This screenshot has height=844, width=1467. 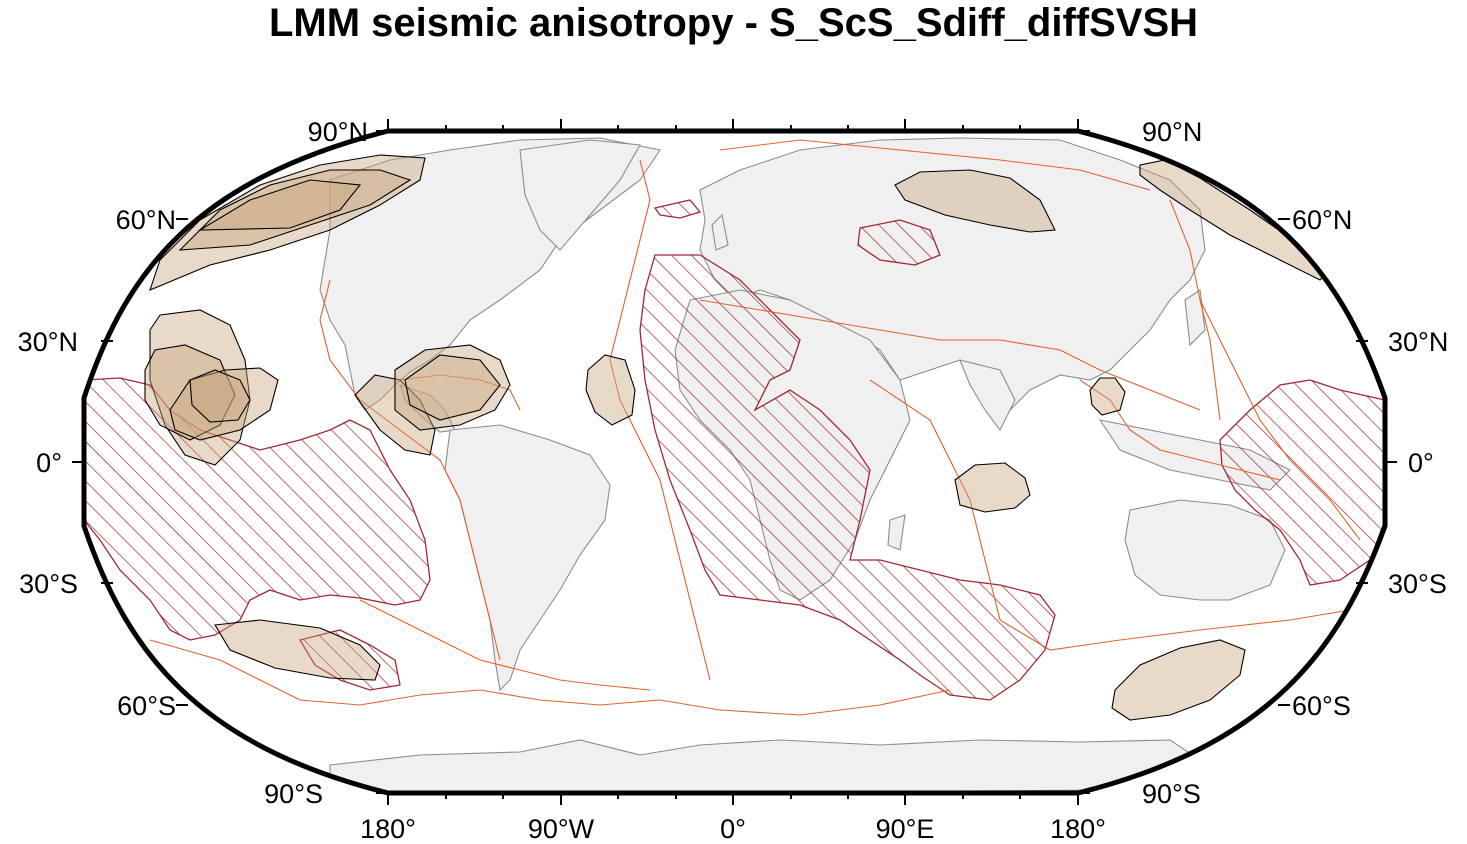 What do you see at coordinates (1205, 550) in the screenshot?
I see `australia-land` at bounding box center [1205, 550].